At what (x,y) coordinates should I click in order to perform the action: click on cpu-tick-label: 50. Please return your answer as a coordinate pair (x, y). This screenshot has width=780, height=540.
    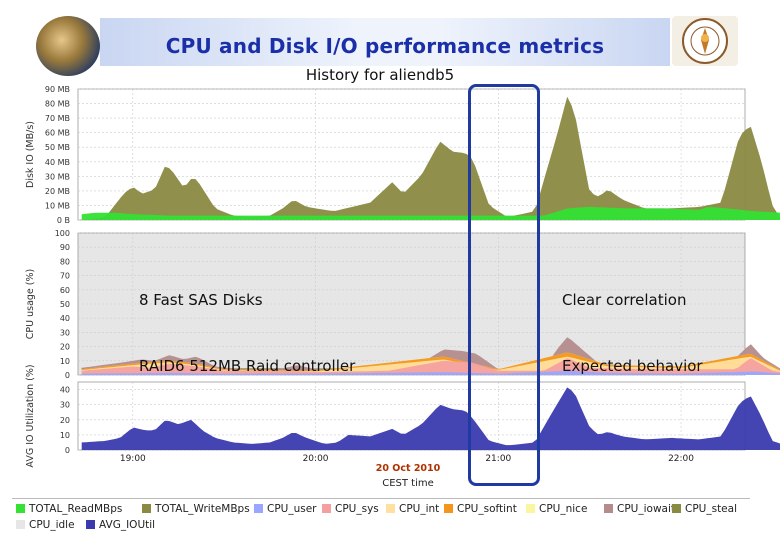
    Looking at the image, I should click on (65, 304).